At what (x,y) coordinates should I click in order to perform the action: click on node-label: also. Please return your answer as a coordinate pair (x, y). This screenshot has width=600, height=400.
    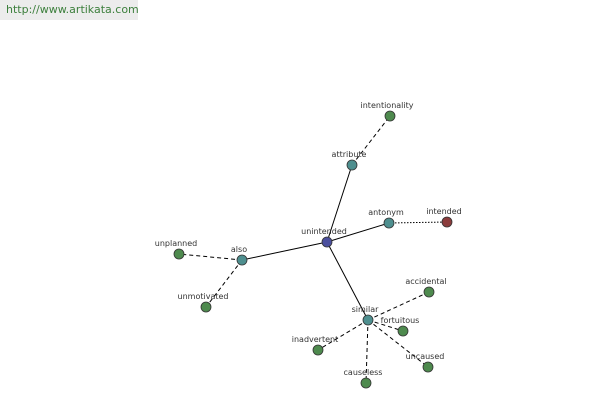
    Looking at the image, I should click on (239, 249).